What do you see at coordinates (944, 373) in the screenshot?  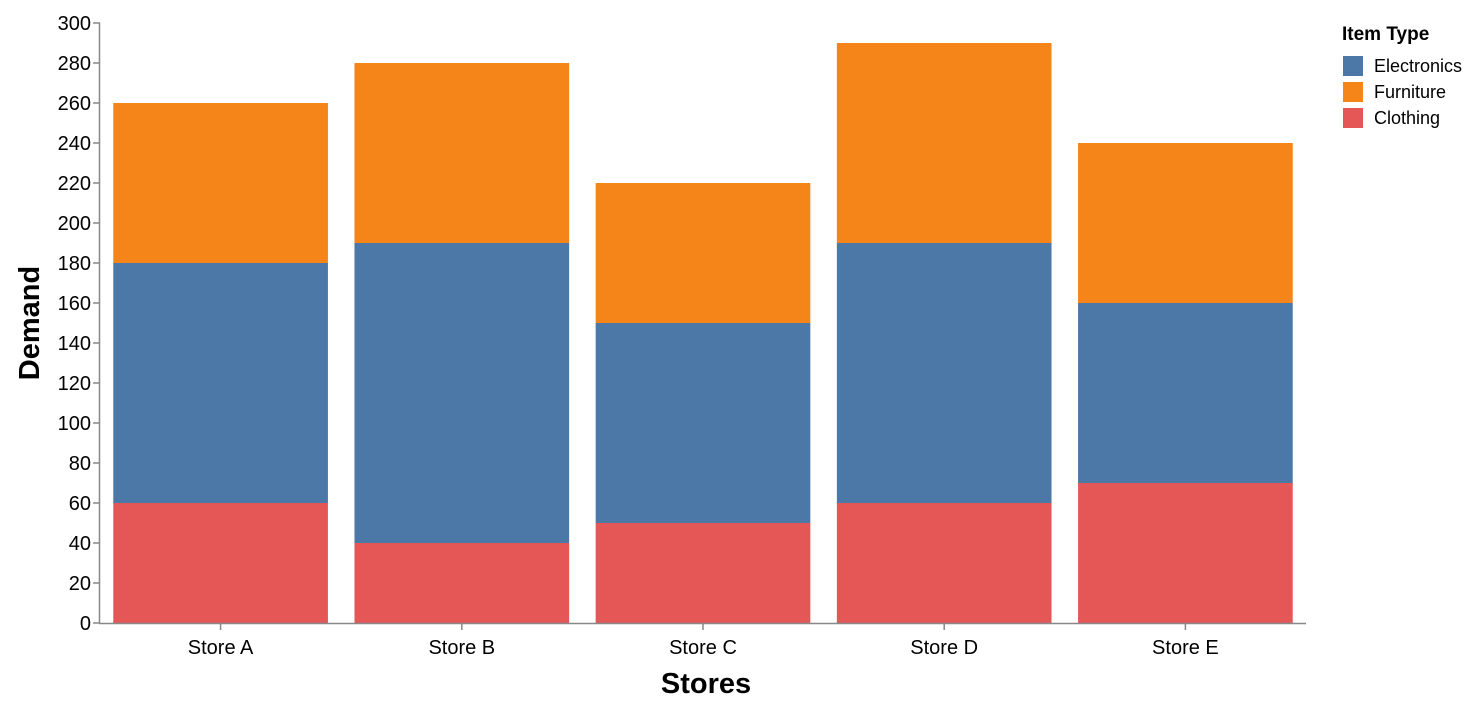 I see `bar-electronics-store-d` at bounding box center [944, 373].